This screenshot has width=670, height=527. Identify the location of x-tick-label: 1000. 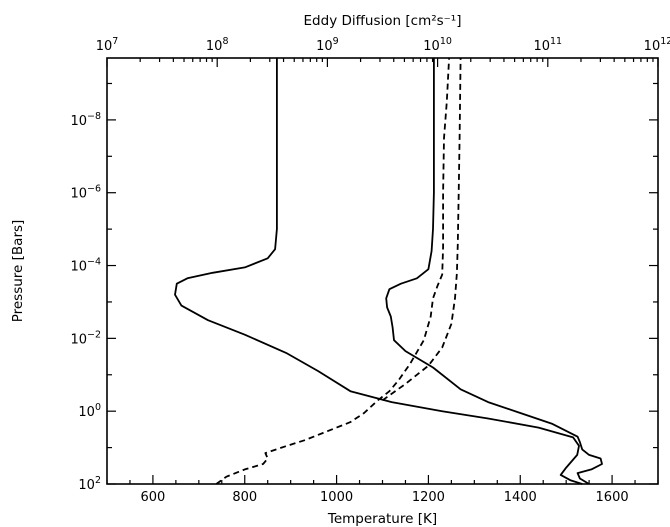
(336, 497).